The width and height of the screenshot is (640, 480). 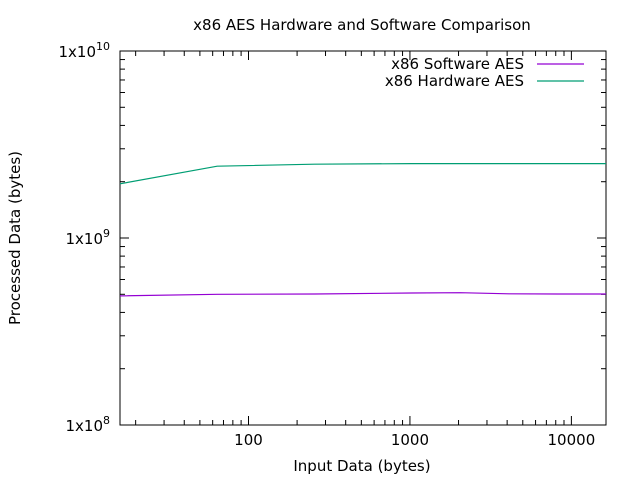 I want to click on legend-label: x86 Software AES, so click(x=457, y=64).